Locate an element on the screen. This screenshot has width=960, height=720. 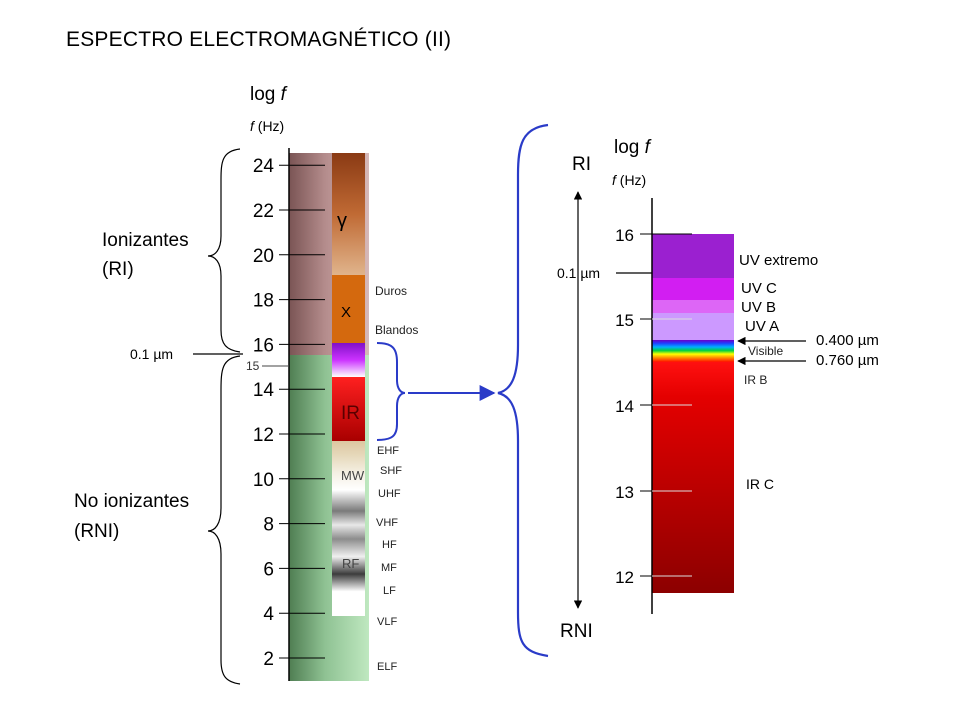
visible-band is located at coordinates (693, 351).